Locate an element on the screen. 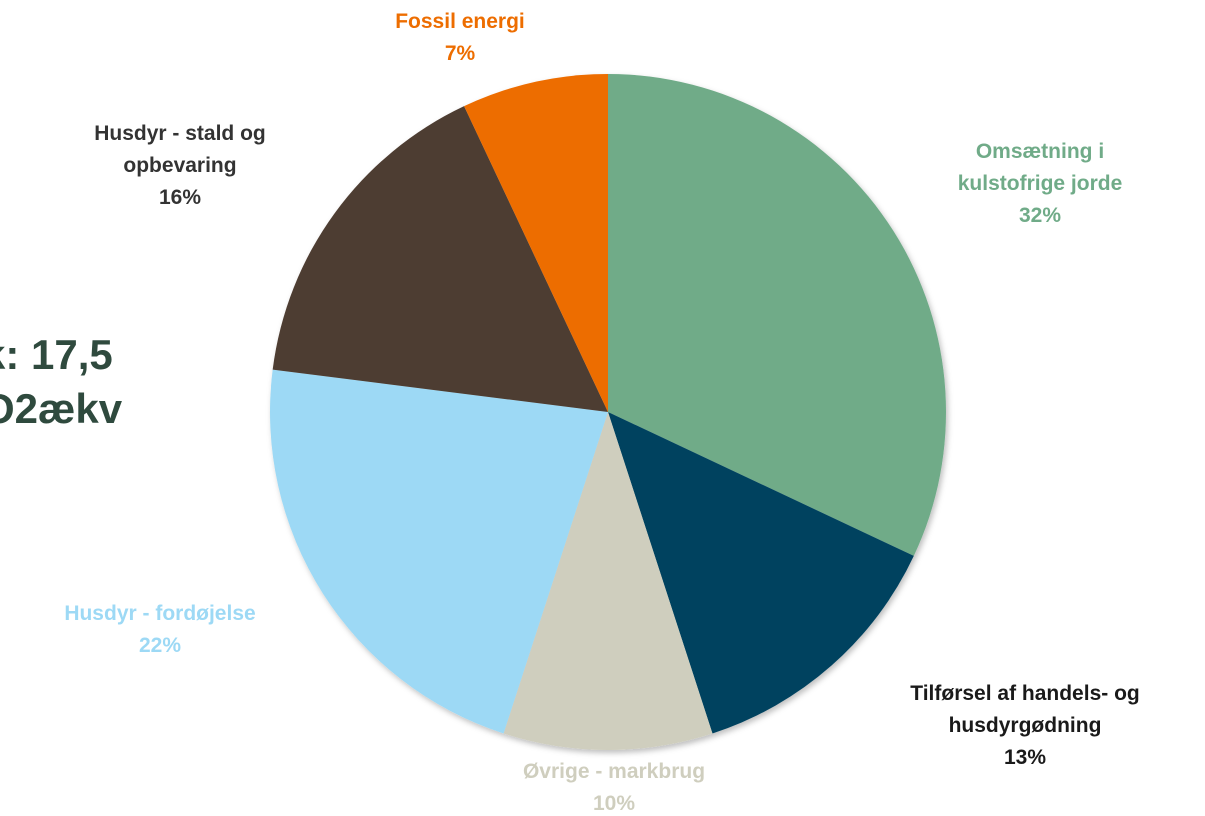  slice-label-6: Fossil energi 7% is located at coordinates (460, 37).